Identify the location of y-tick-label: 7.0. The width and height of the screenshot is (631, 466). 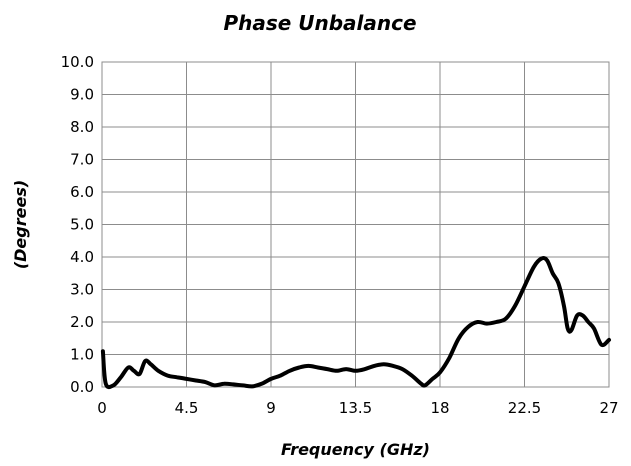
(82, 160).